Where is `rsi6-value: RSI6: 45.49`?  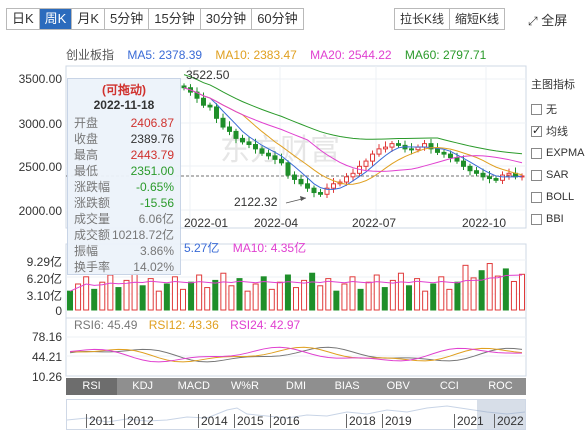
rsi6-value: RSI6: 45.49 is located at coordinates (106, 325).